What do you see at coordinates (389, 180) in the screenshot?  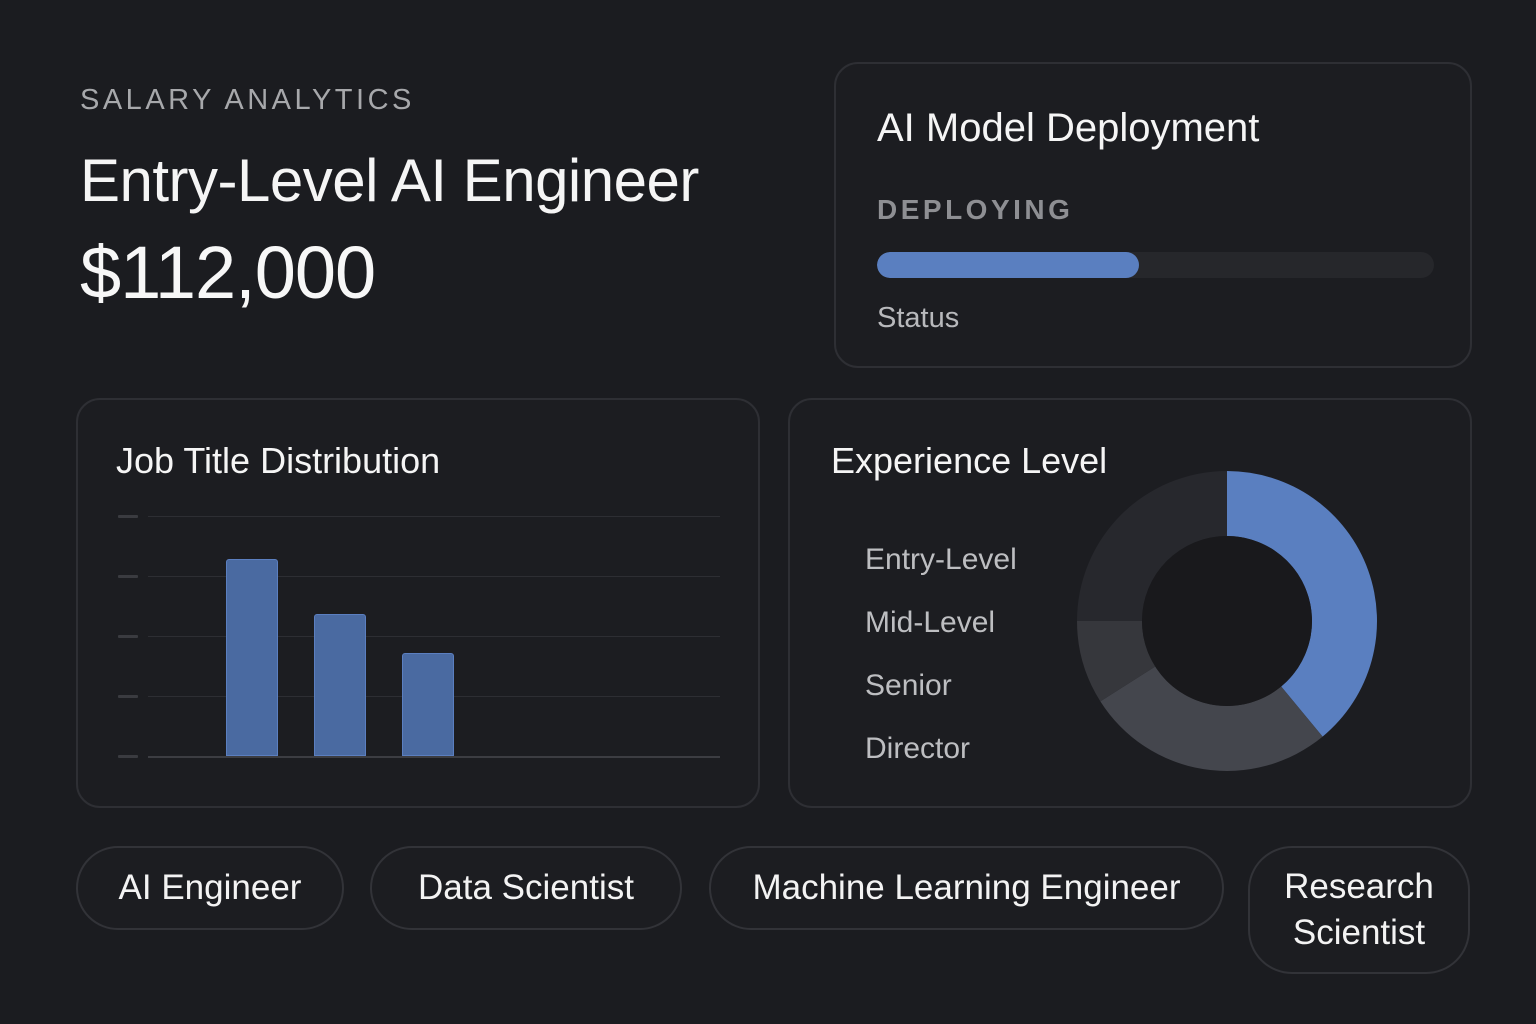 I see `page-title: Entry-Level AI Engineer` at bounding box center [389, 180].